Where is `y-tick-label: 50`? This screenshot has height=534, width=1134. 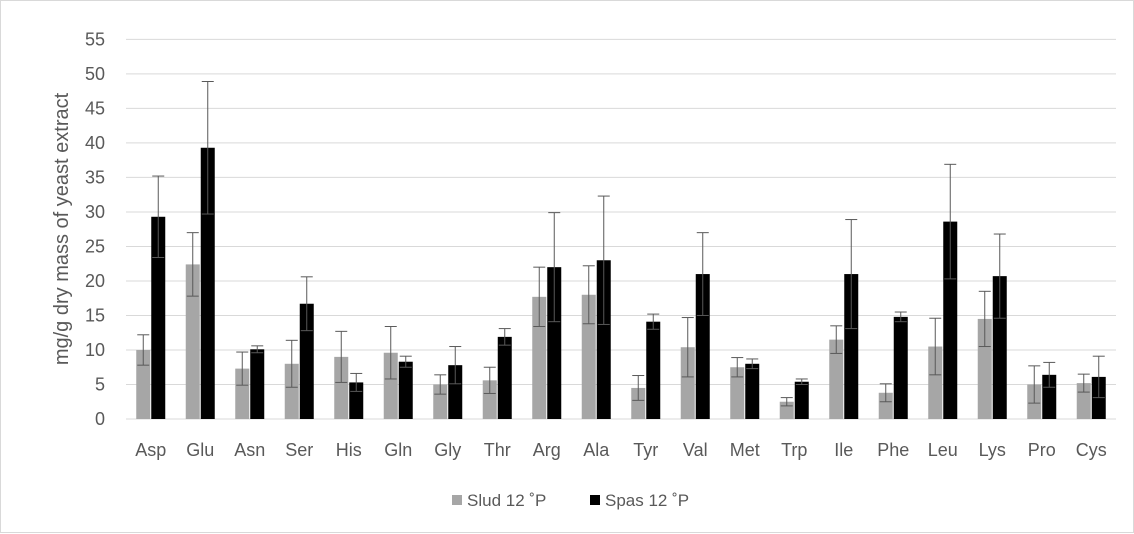 y-tick-label: 50 is located at coordinates (95, 74).